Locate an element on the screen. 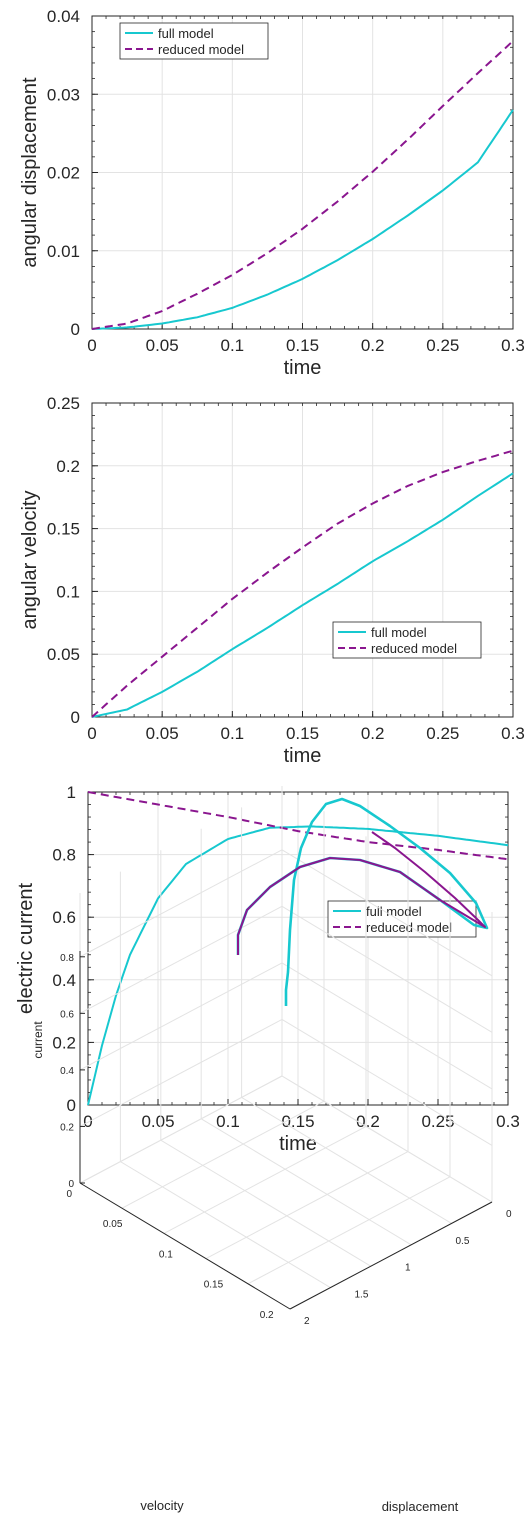 The image size is (529, 1522). trajectory-reduced-model is located at coordinates (361, 893).